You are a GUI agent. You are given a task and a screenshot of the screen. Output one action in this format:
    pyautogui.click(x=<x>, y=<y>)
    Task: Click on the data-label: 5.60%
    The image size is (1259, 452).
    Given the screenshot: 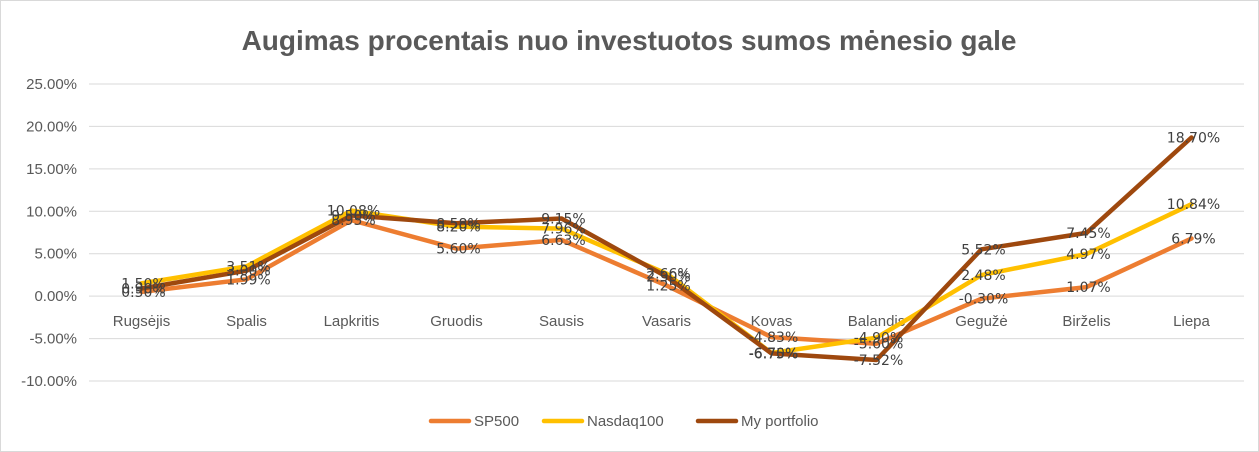 What is the action you would take?
    pyautogui.click(x=458, y=250)
    